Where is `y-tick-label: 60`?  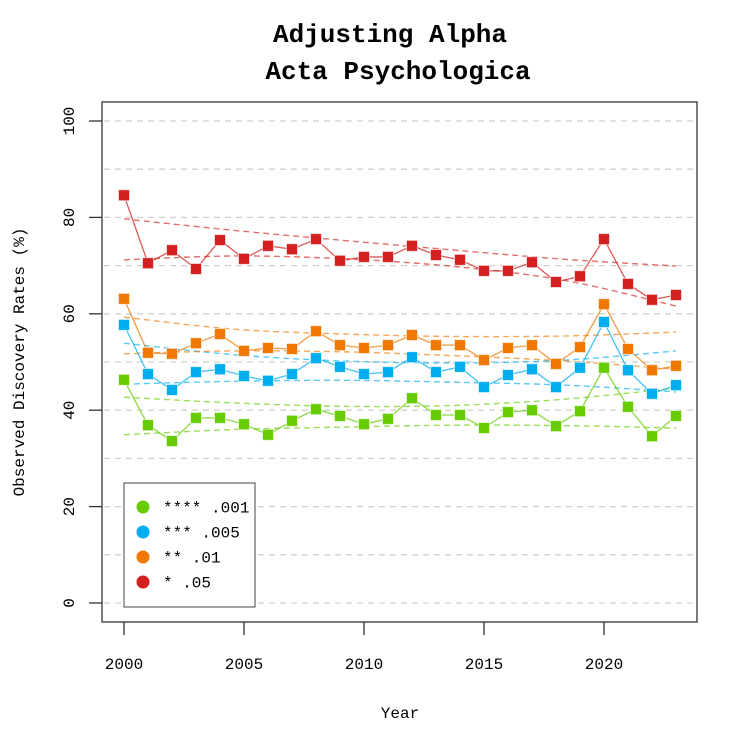
y-tick-label: 60 is located at coordinates (70, 313).